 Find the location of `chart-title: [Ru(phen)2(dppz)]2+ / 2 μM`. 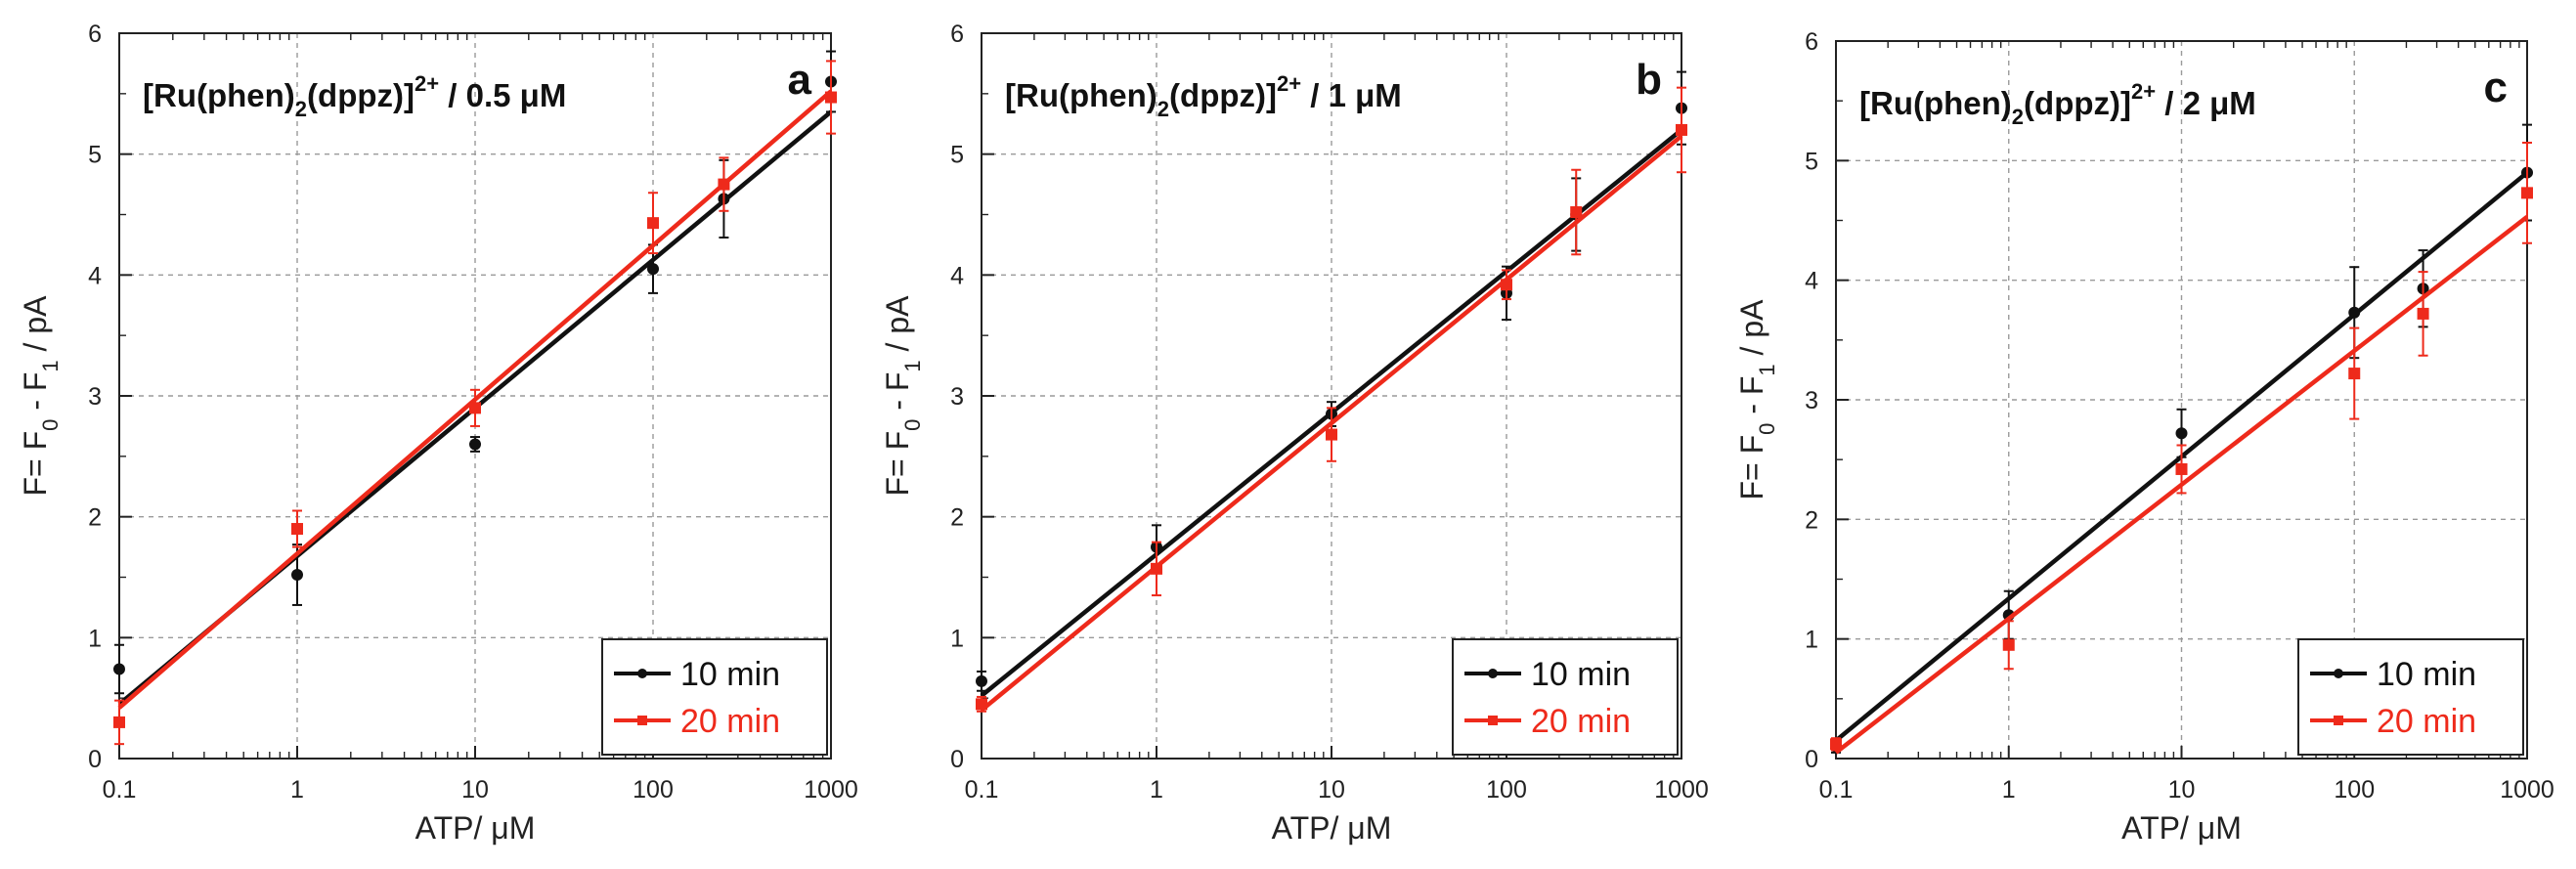

chart-title: [Ru(phen)2(dppz)]2+ / 2 μM is located at coordinates (2057, 104).